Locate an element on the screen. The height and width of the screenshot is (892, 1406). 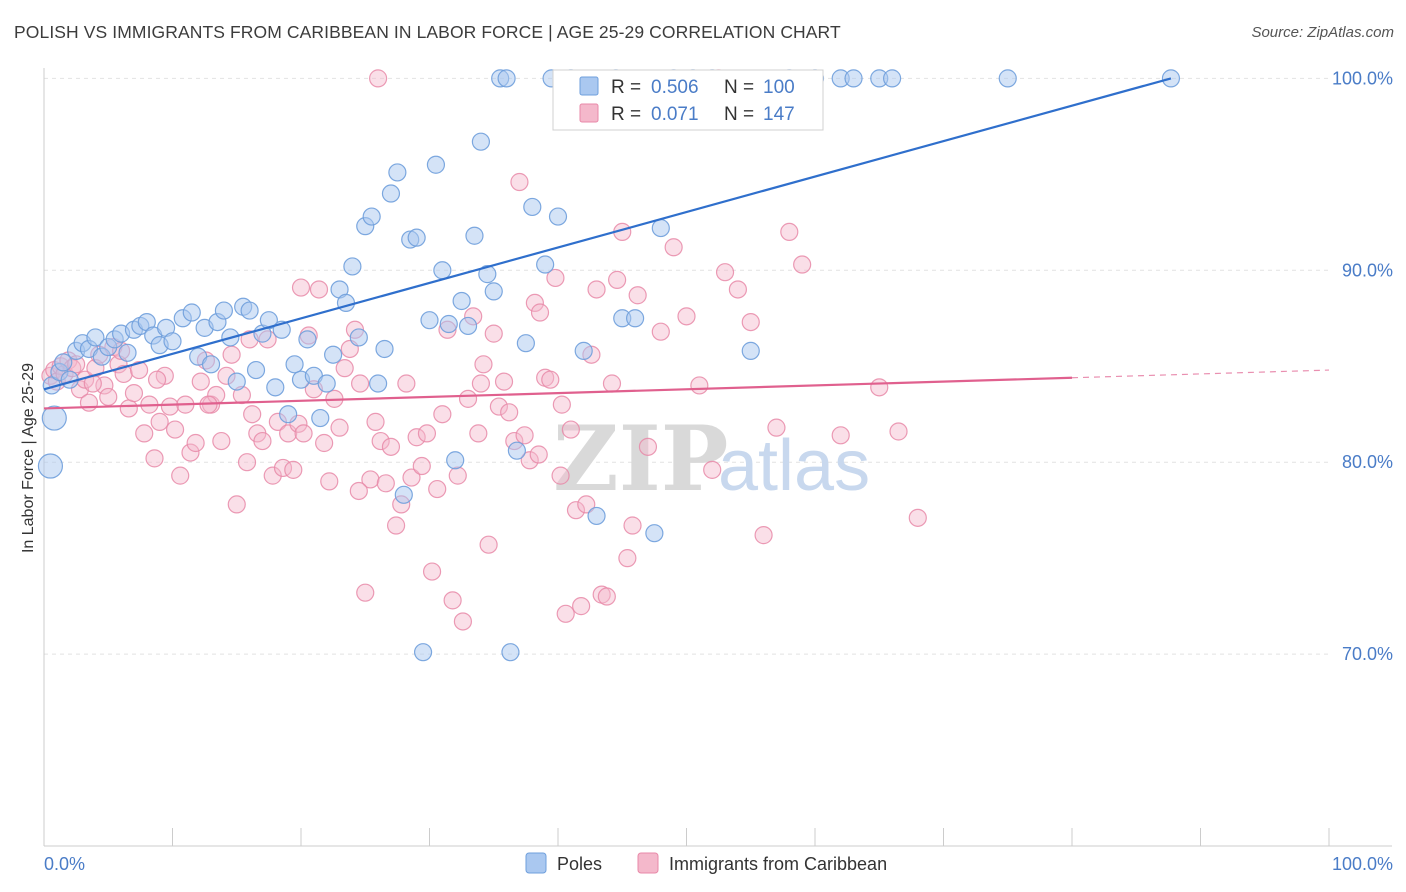
bottom-legend-label-poles: Poles is located at coordinates (579, 864).